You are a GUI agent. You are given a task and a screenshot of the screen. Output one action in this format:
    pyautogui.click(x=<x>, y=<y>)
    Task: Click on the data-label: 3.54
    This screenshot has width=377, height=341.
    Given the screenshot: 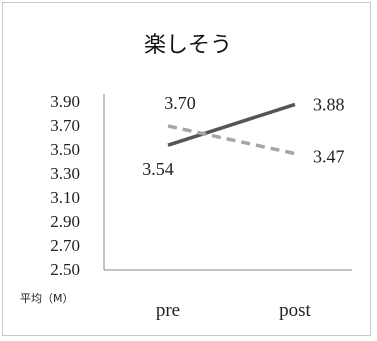 What is the action you would take?
    pyautogui.click(x=158, y=169)
    